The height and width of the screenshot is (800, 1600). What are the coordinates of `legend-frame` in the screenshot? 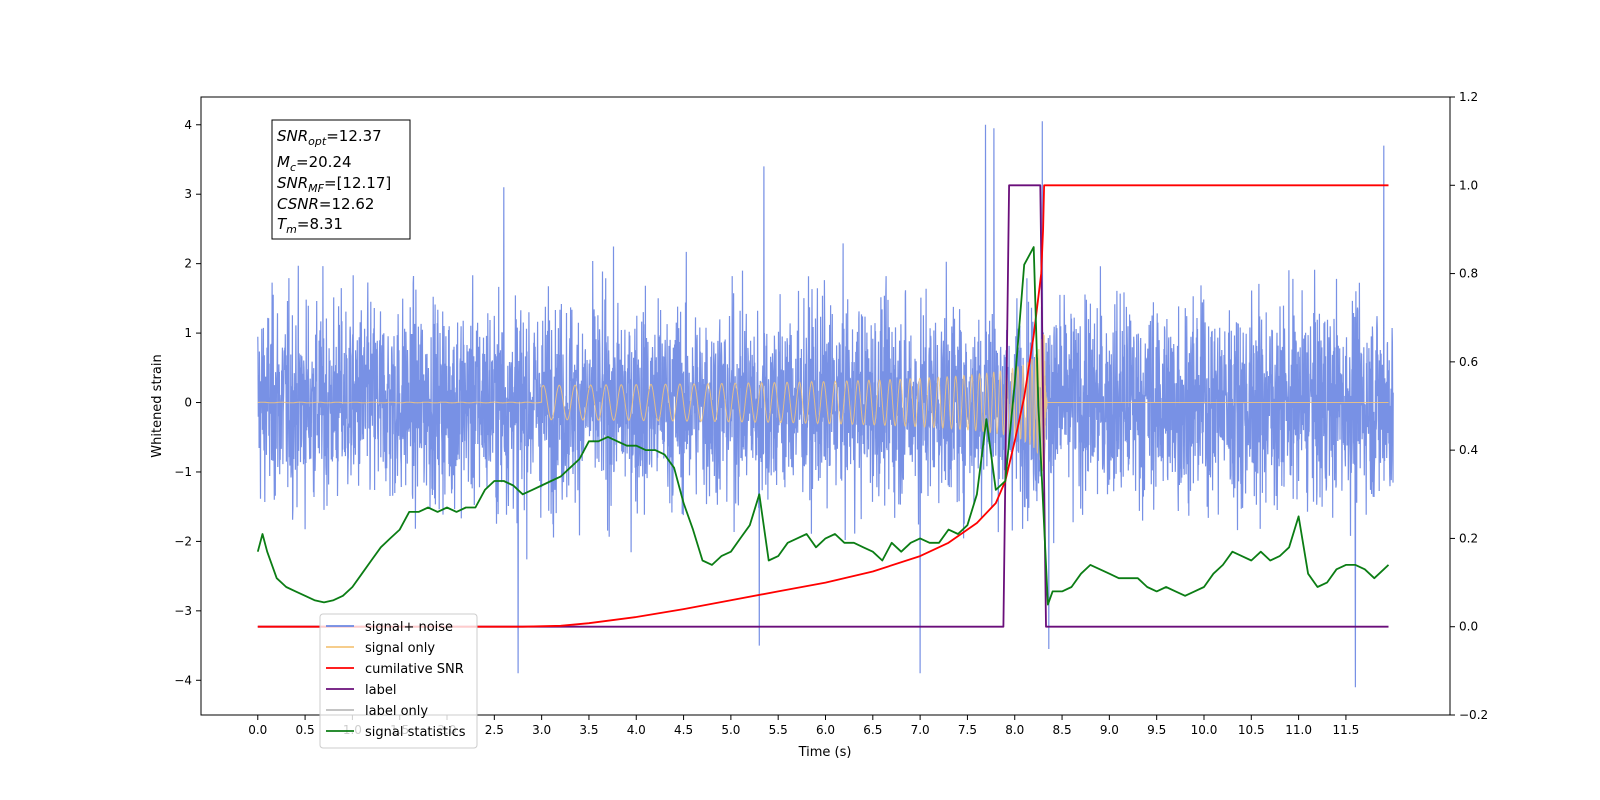 It's located at (398, 681).